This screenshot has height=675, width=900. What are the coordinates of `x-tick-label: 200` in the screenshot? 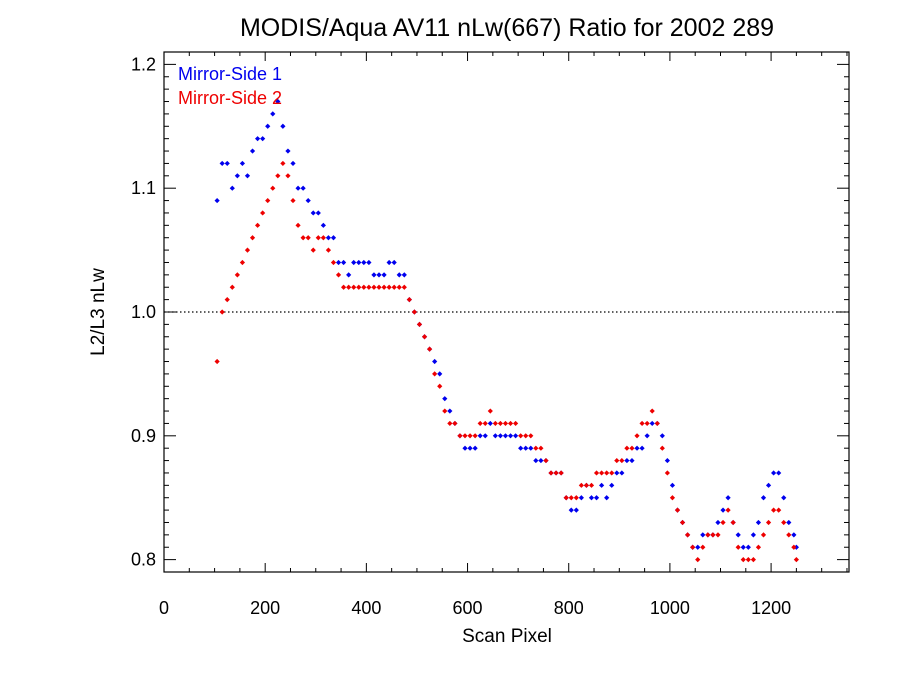 It's located at (265, 608).